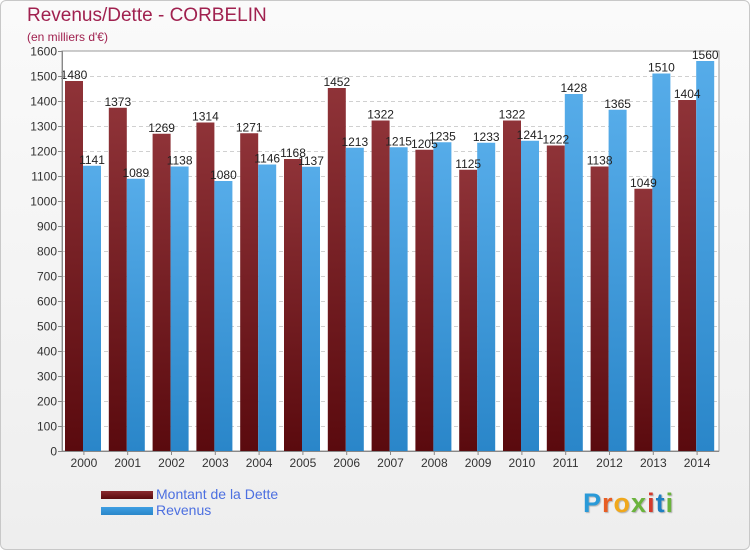 The image size is (750, 550). I want to click on y-tick-label: 700, so click(47, 277).